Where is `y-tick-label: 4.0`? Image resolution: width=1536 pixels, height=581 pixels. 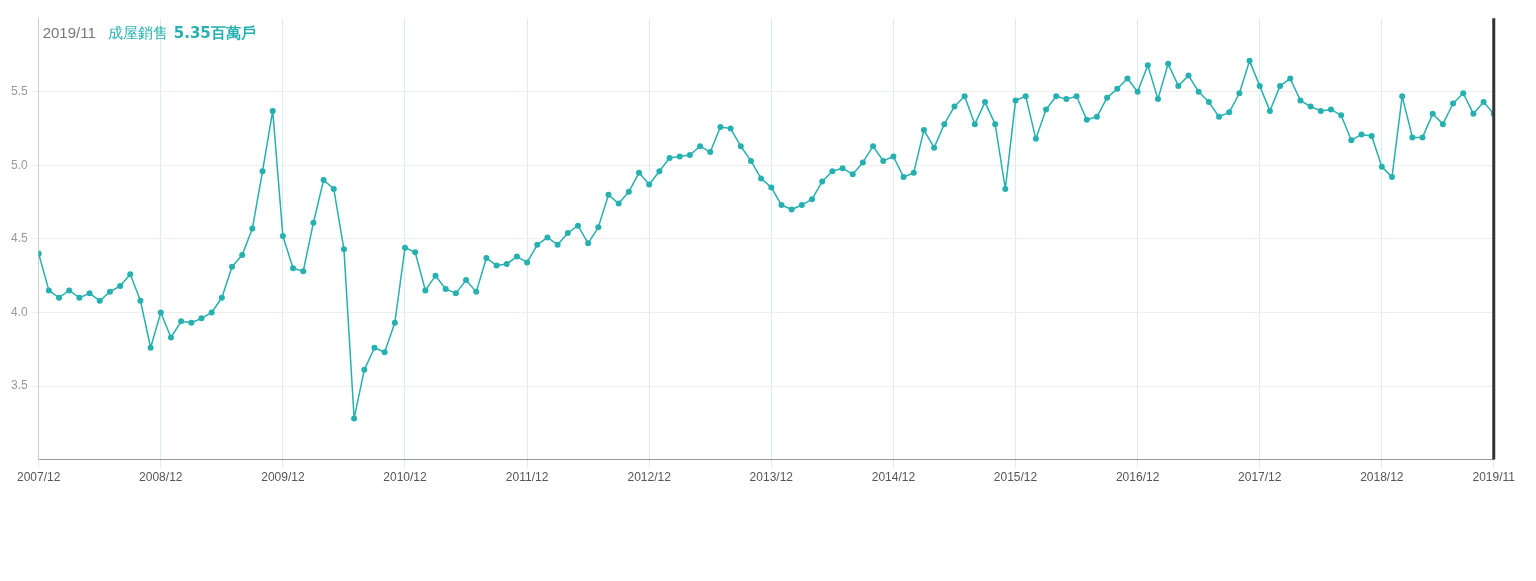
y-tick-label: 4.0 is located at coordinates (19, 311).